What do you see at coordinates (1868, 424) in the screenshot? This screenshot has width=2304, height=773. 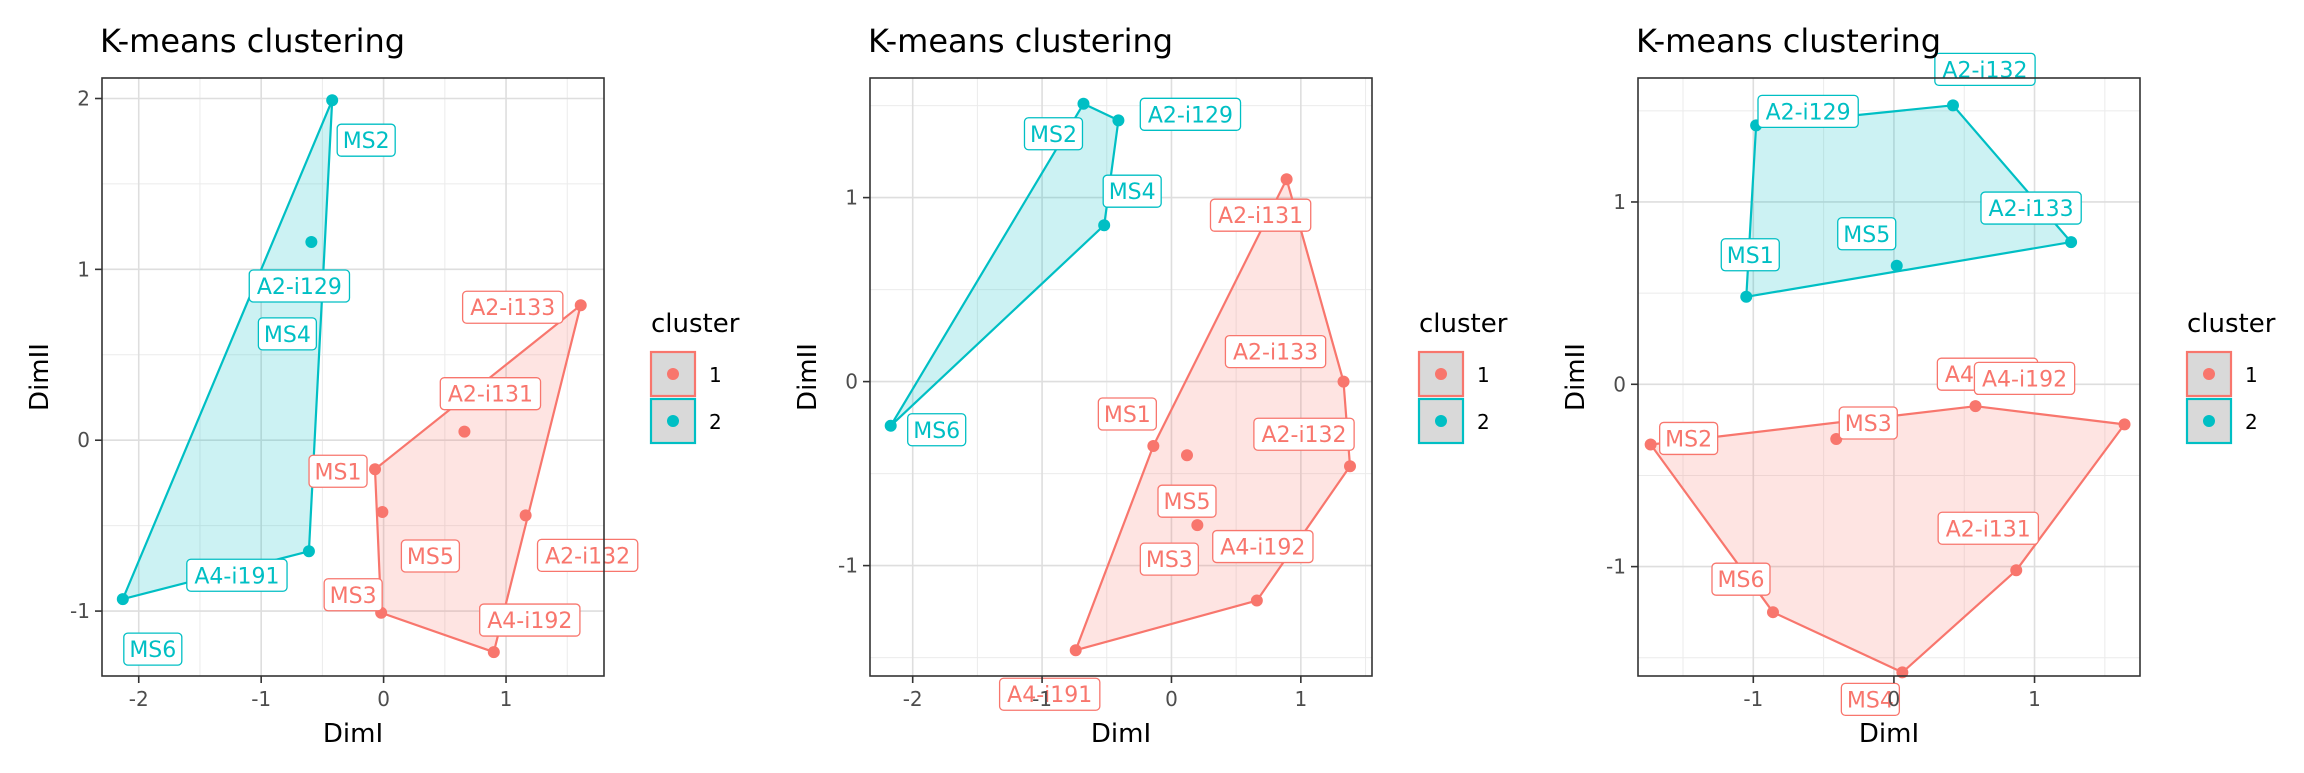 I see `data-label-ms3: MS3` at bounding box center [1868, 424].